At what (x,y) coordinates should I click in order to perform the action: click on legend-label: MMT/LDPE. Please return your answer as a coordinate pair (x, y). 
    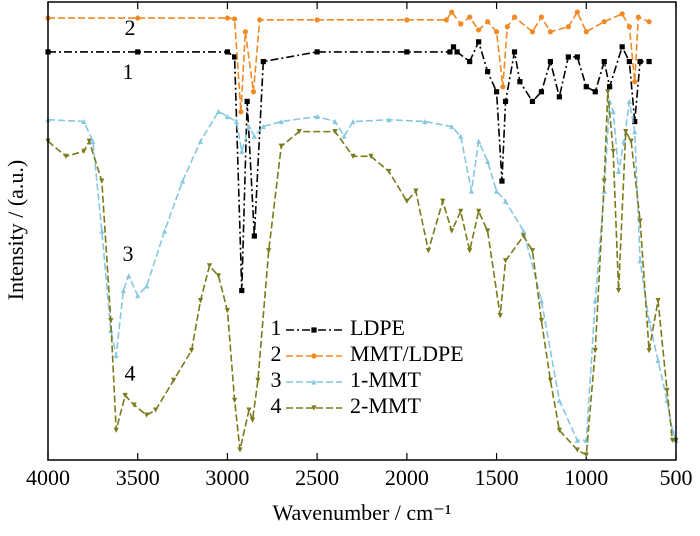
    Looking at the image, I should click on (407, 353).